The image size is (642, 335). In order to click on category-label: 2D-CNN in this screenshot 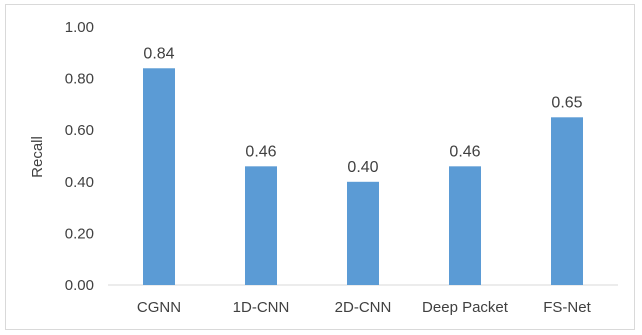, I will do `click(363, 307)`.